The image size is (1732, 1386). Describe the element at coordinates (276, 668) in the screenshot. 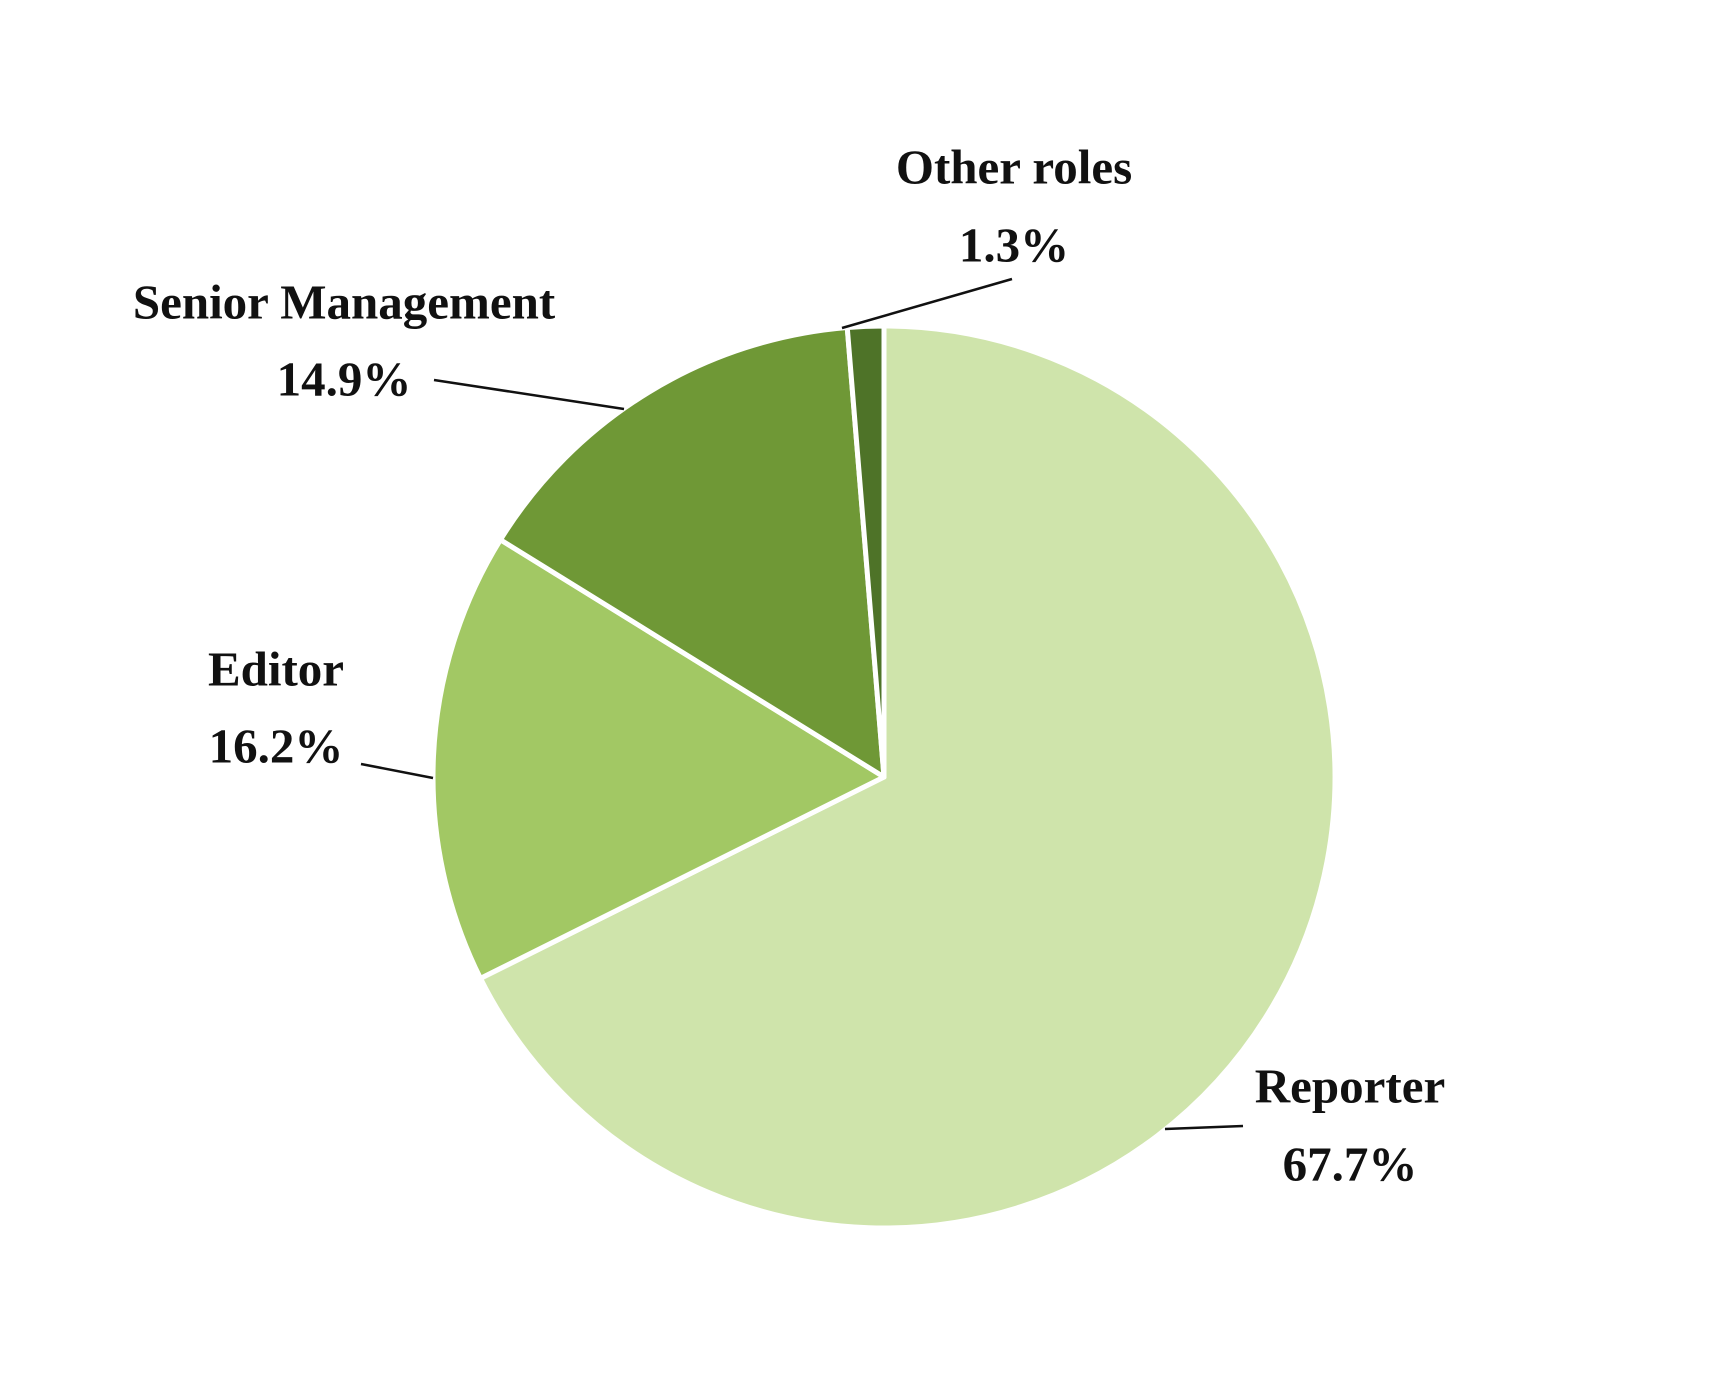

I see `slice-label: Editor` at that location.